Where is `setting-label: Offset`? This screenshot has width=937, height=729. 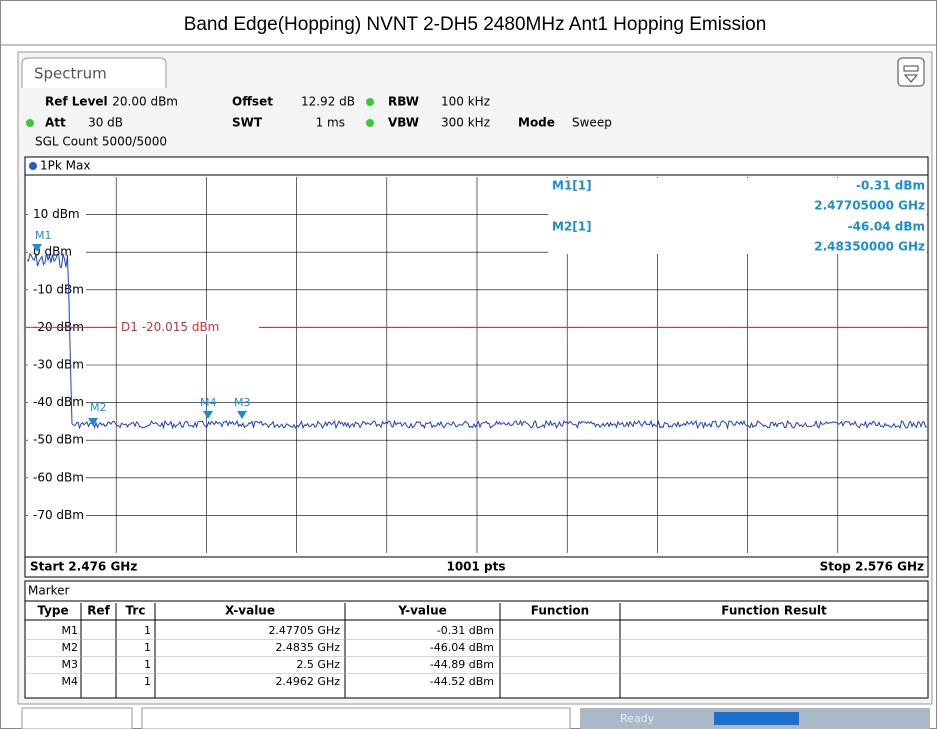
setting-label: Offset is located at coordinates (252, 102).